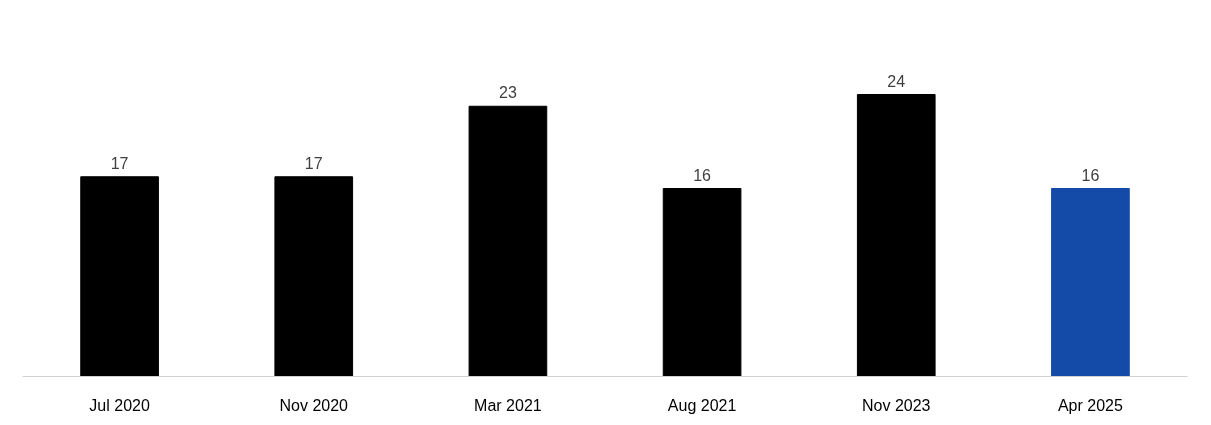  I want to click on x-tick-label: Apr 2025, so click(1090, 405).